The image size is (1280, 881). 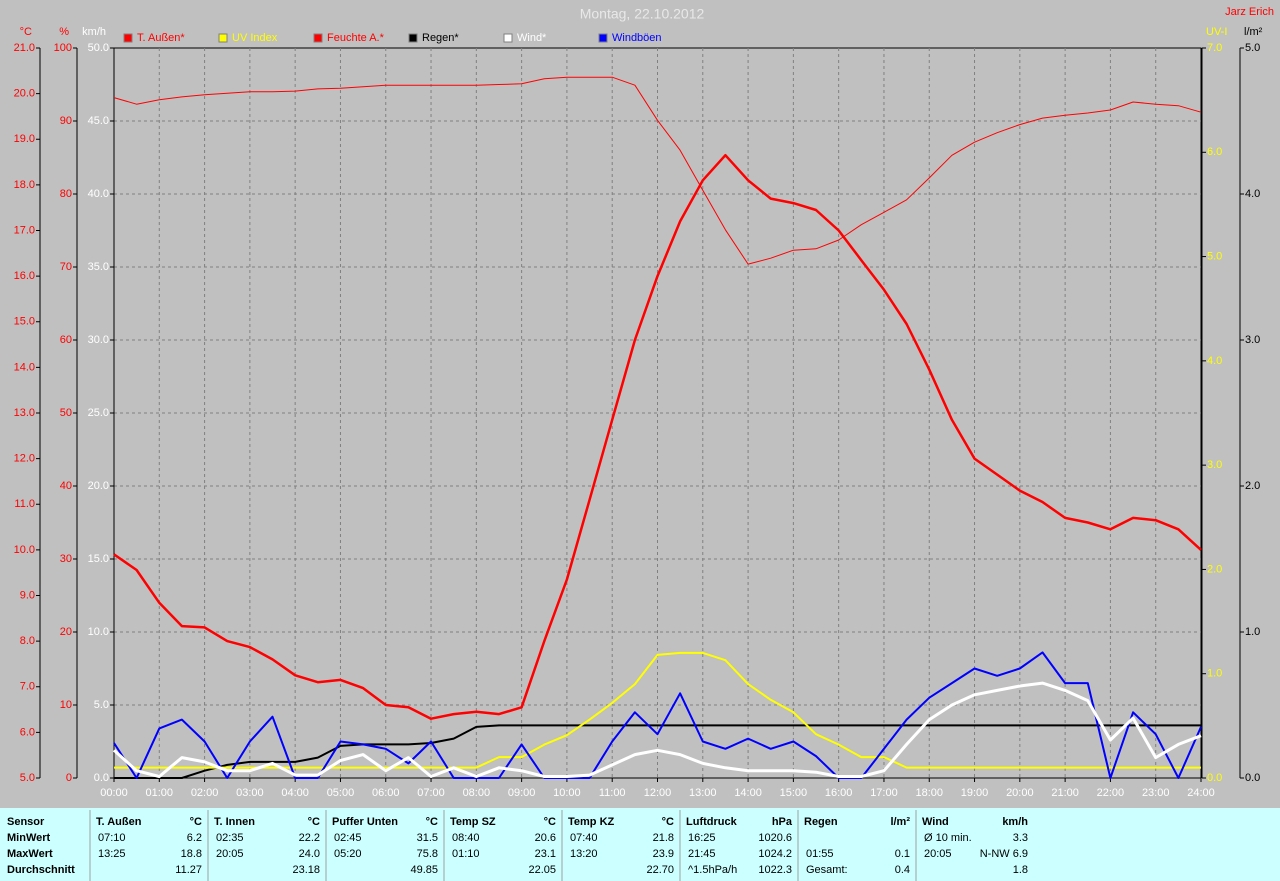 What do you see at coordinates (663, 854) in the screenshot?
I see `cell-value: 23.9` at bounding box center [663, 854].